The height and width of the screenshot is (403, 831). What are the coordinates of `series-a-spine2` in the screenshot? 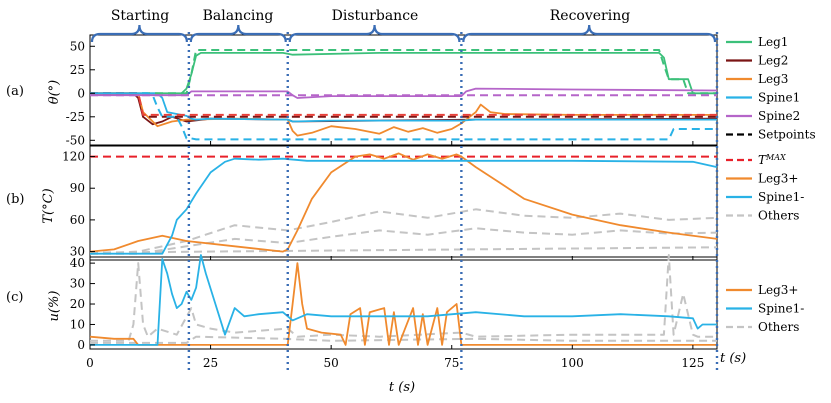 It's located at (404, 93).